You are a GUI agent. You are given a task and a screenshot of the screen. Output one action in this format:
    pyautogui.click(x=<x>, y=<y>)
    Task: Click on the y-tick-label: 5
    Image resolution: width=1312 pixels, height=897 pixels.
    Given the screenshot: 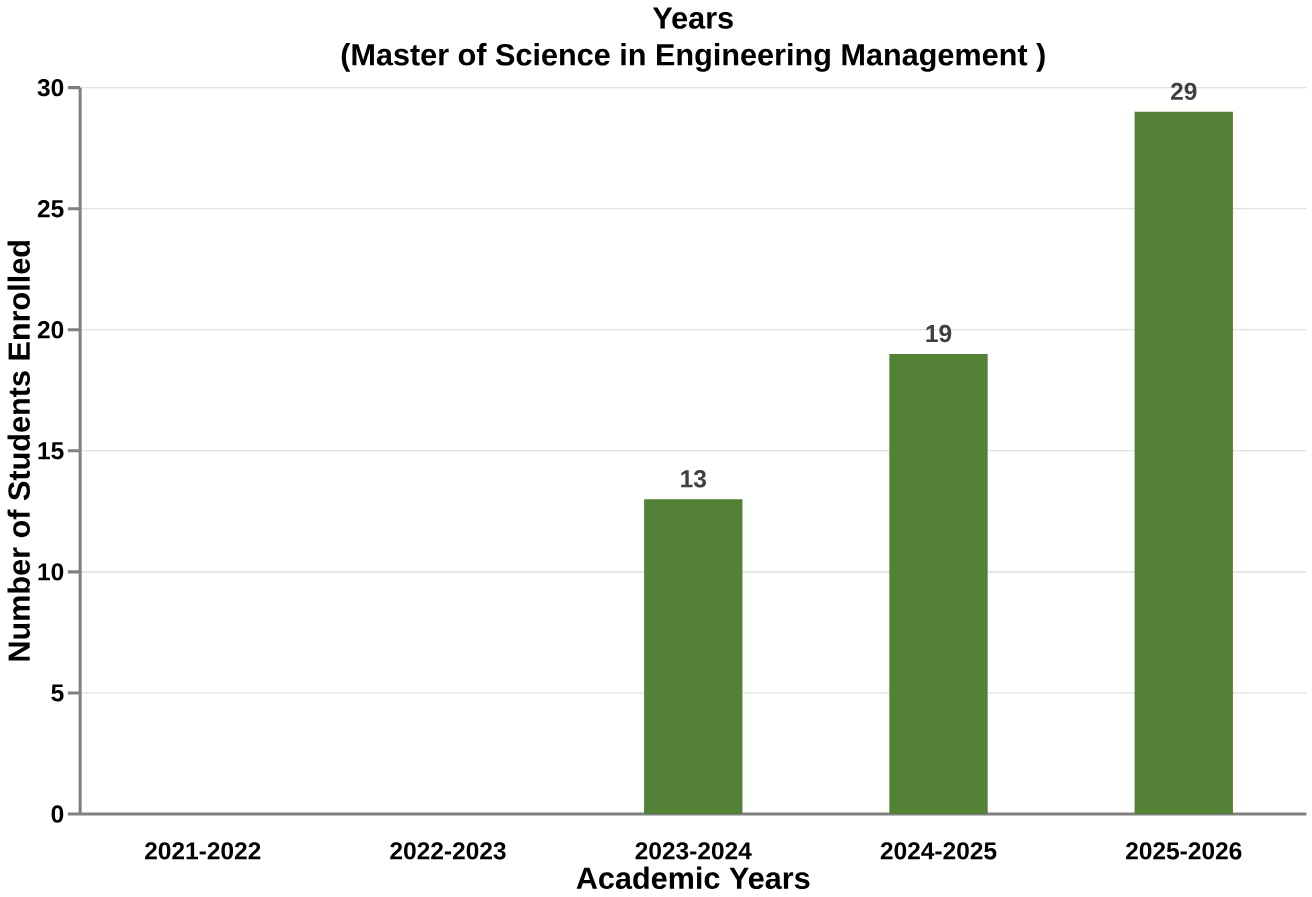 What is the action you would take?
    pyautogui.click(x=57, y=693)
    